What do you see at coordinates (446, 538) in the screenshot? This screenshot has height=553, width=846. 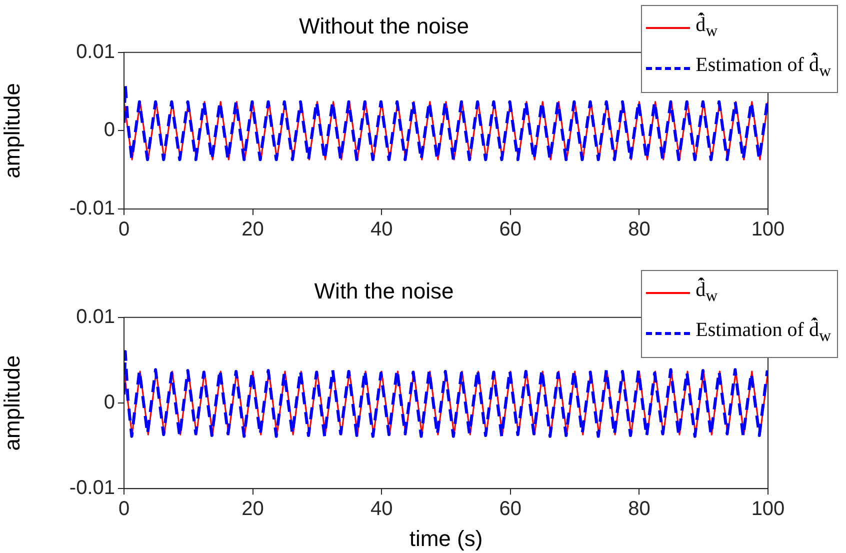 I see `x-axis-title: time (s)` at bounding box center [446, 538].